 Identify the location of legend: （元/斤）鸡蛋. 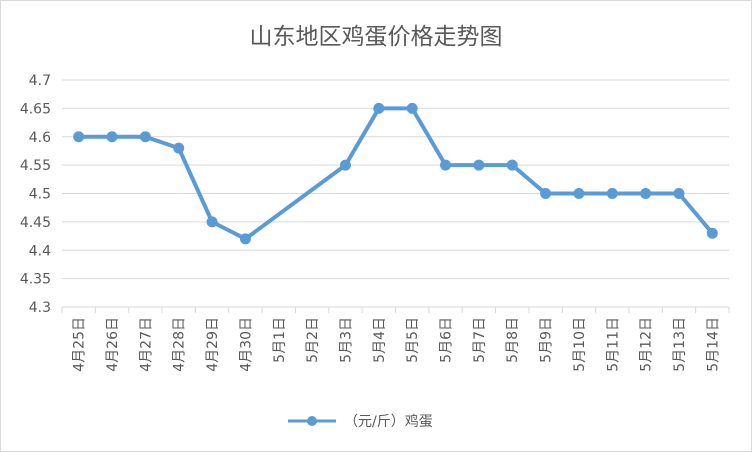
(360, 421).